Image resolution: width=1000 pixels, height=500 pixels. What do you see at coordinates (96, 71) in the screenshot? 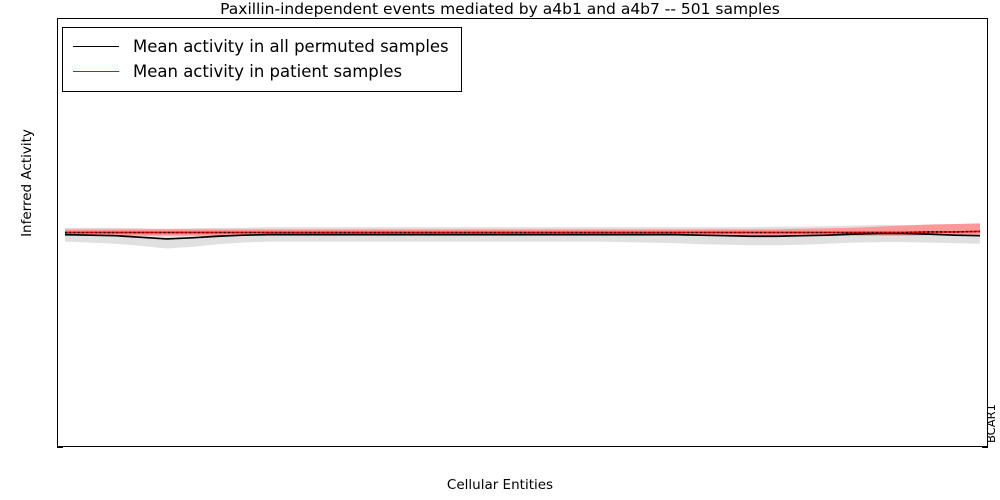
I see `legend-swatch-patient` at bounding box center [96, 71].